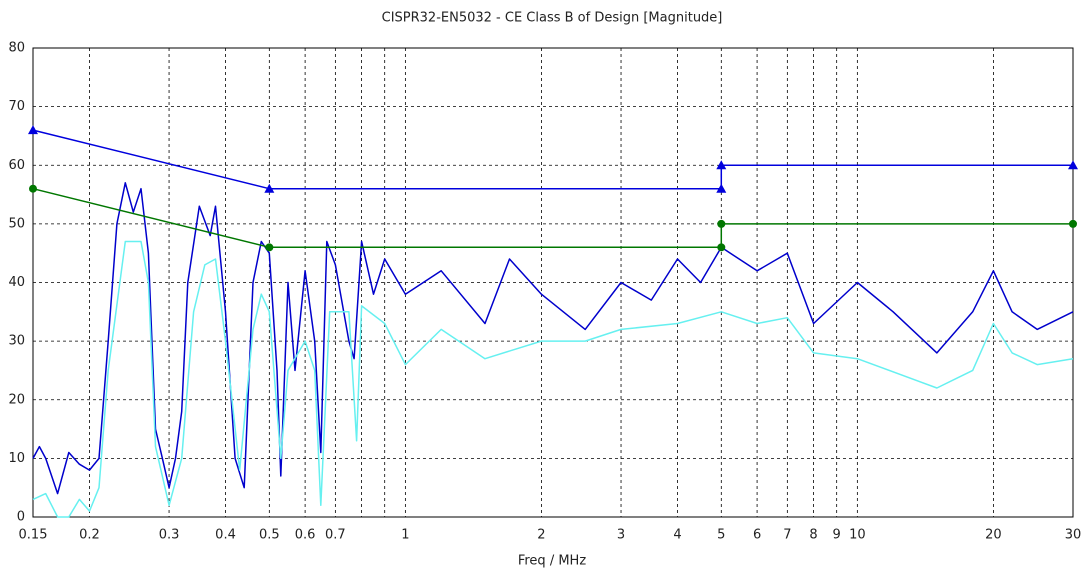  Describe the element at coordinates (16, 282) in the screenshot. I see `y-tick-label: 40` at that location.